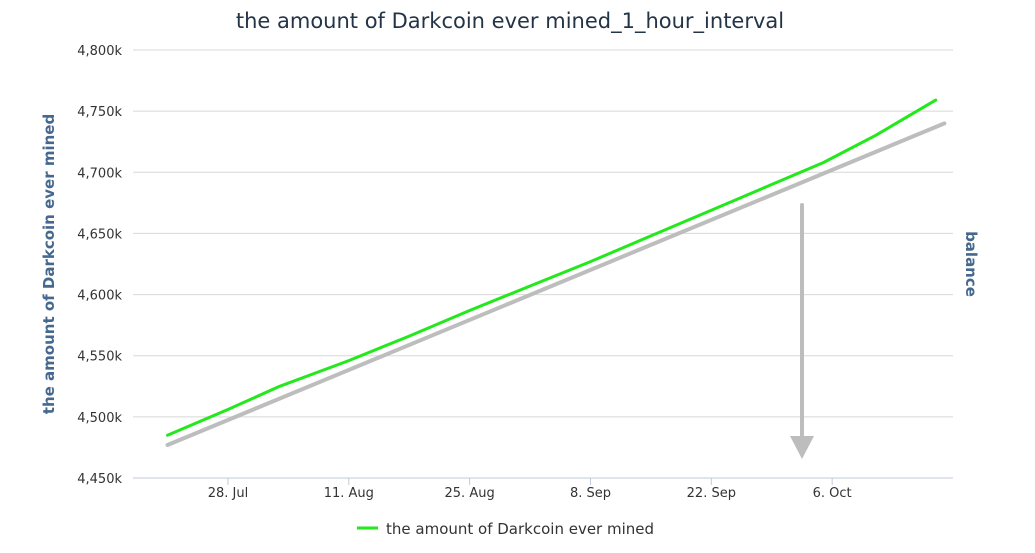 The height and width of the screenshot is (553, 1035). I want to click on y-tick-label: 4,550k, so click(99, 357).